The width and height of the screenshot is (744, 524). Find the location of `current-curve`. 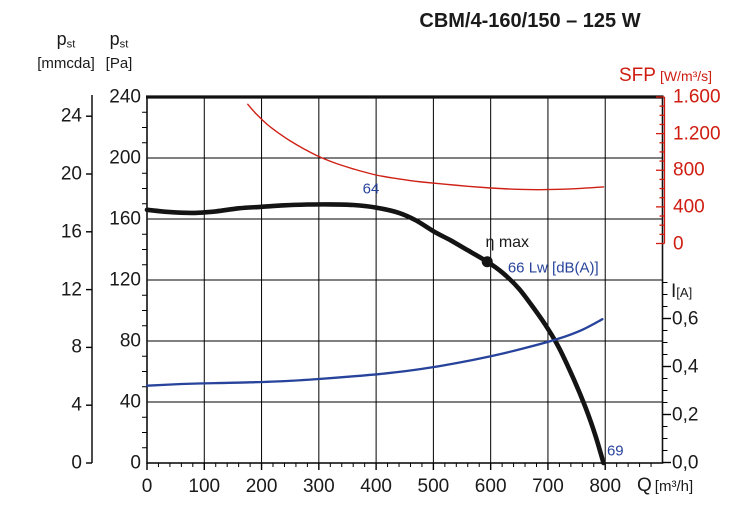

current-curve is located at coordinates (374, 352).